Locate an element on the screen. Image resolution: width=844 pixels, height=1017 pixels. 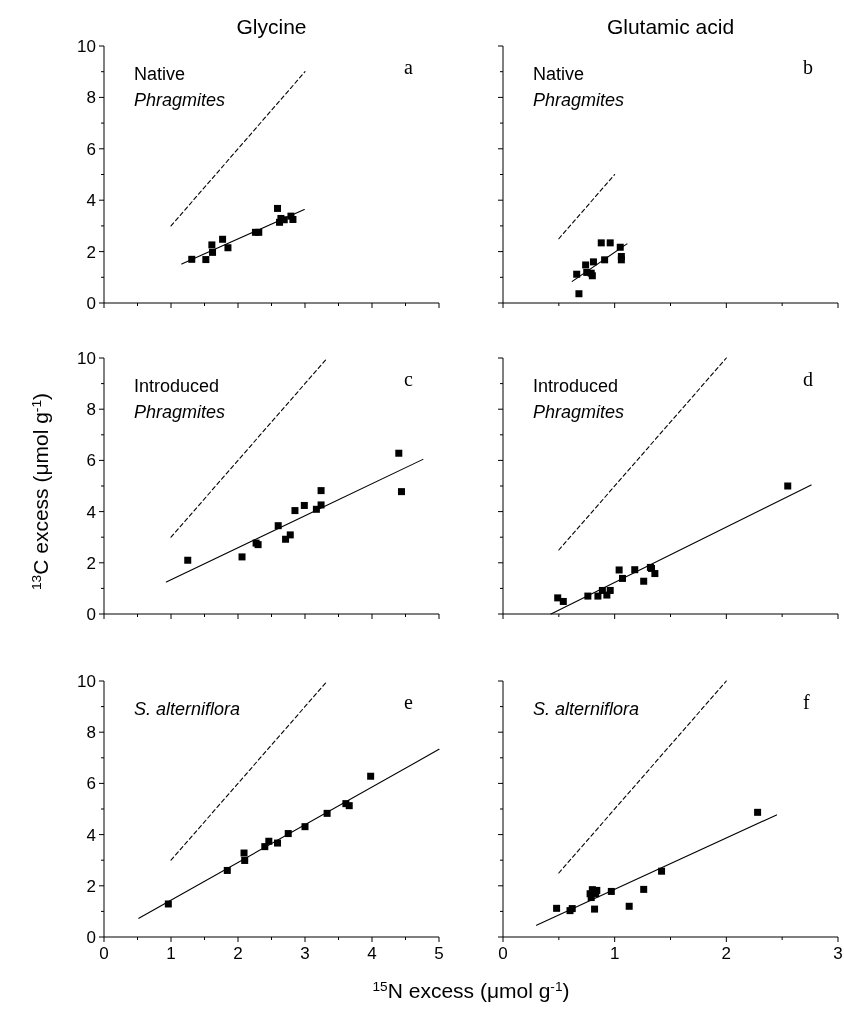
annotation: b is located at coordinates (808, 67).